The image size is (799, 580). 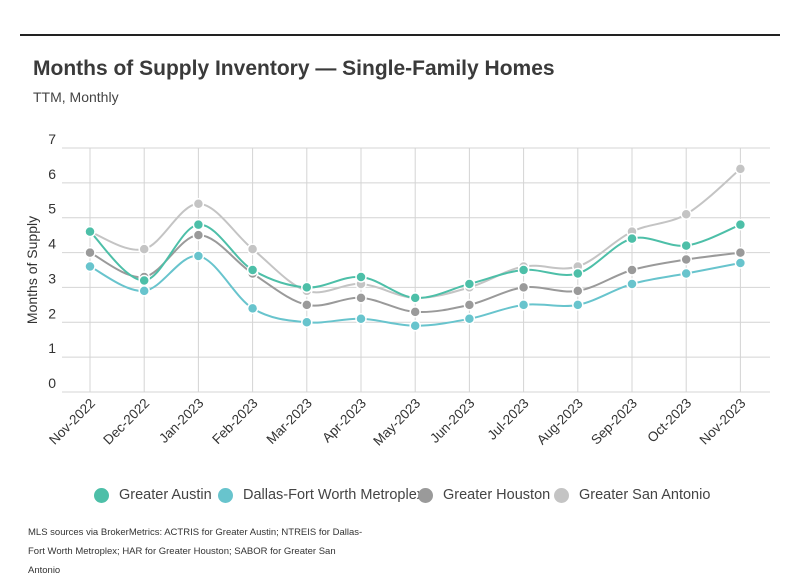 What do you see at coordinates (723, 422) in the screenshot?
I see `x-tick-label: Nov-2023` at bounding box center [723, 422].